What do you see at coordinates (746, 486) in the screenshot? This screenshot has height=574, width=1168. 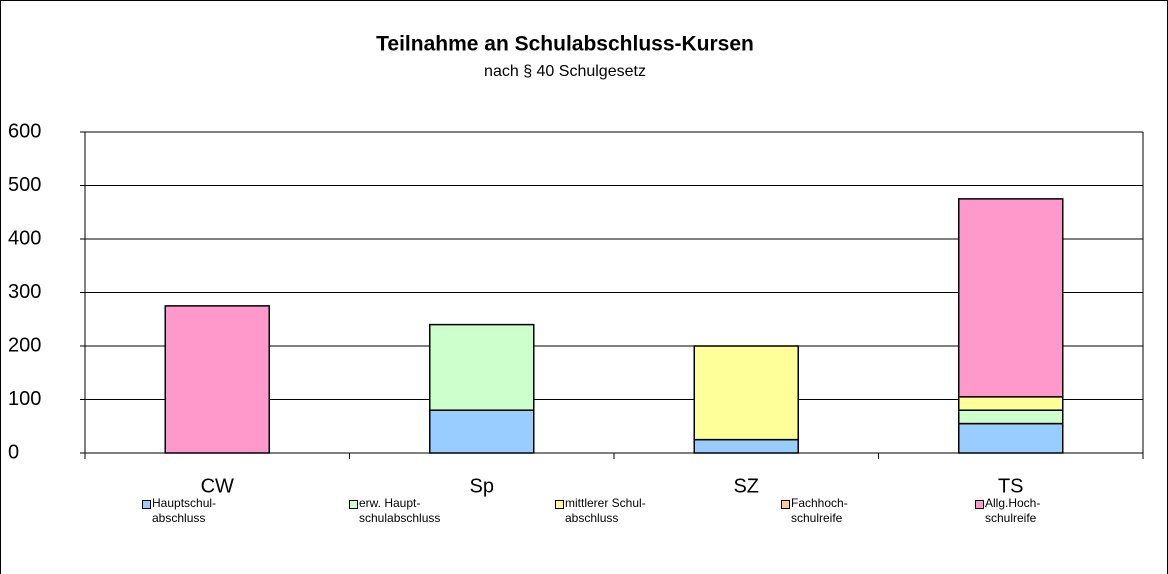 I see `x-tick-label: SZ` at bounding box center [746, 486].